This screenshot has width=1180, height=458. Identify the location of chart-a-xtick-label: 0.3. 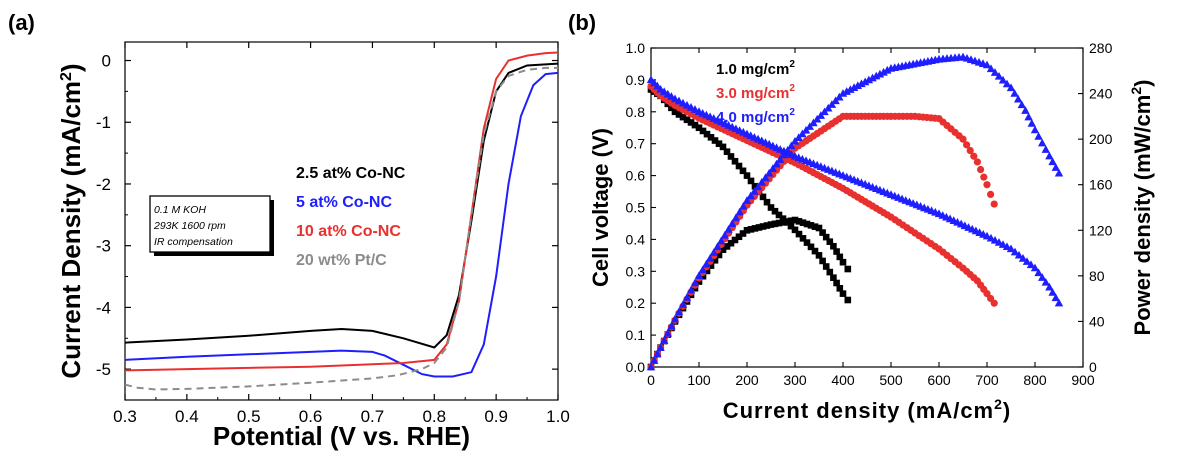
(125, 416).